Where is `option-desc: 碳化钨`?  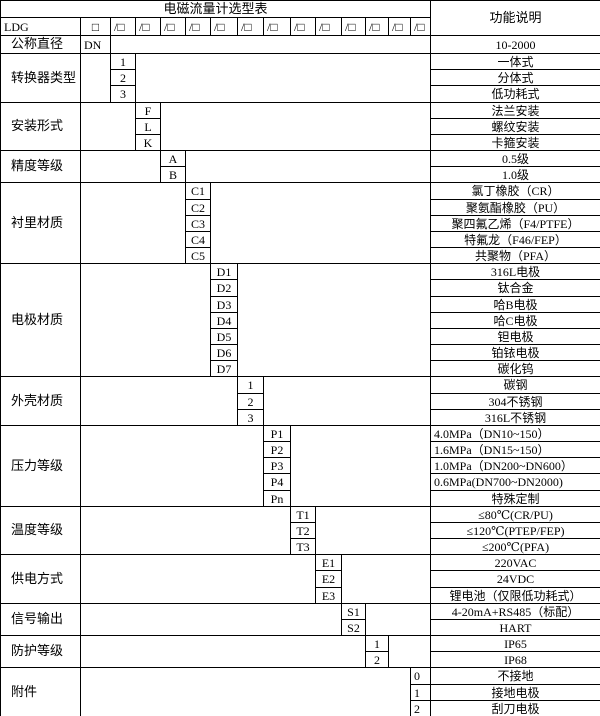 option-desc: 碳化钨 is located at coordinates (515, 369).